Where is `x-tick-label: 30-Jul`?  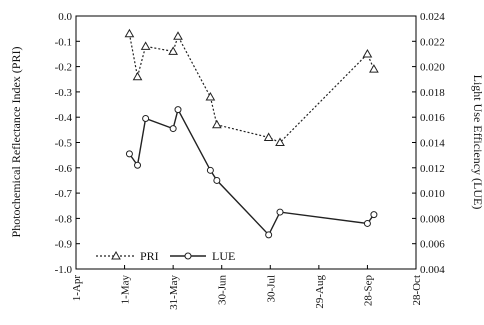 x-tick-label: 30-Jul is located at coordinates (271, 289).